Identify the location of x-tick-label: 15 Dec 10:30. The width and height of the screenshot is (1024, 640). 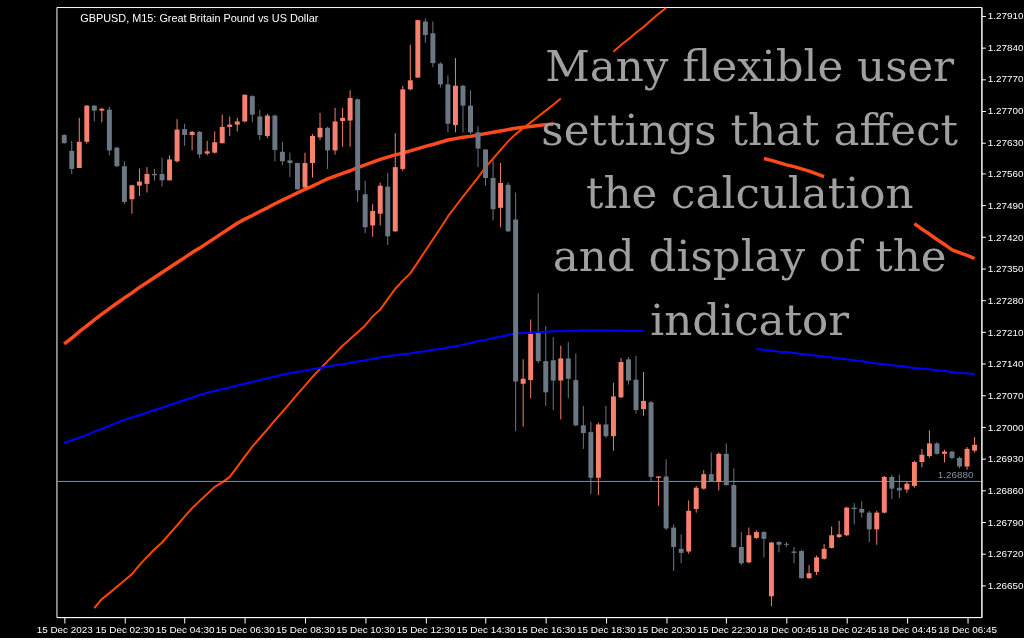
(366, 630).